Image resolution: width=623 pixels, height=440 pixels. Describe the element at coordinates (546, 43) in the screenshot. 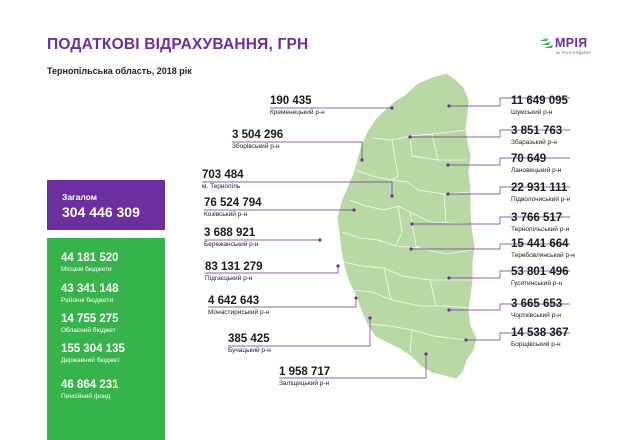

I see `logo-mark-icon` at that location.